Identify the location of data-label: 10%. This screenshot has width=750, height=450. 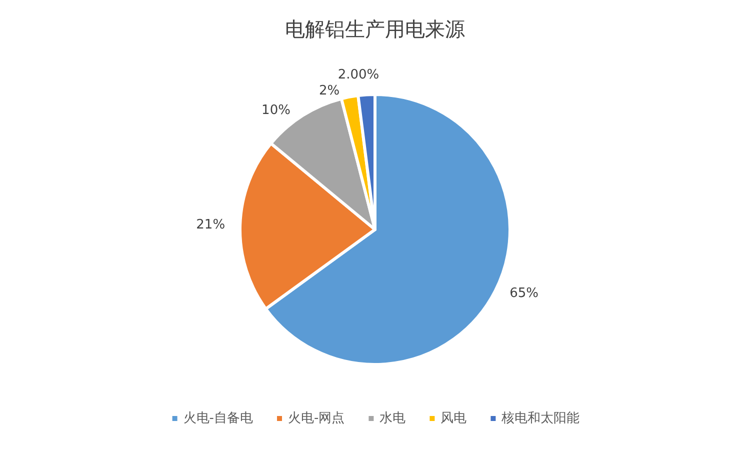
(276, 110).